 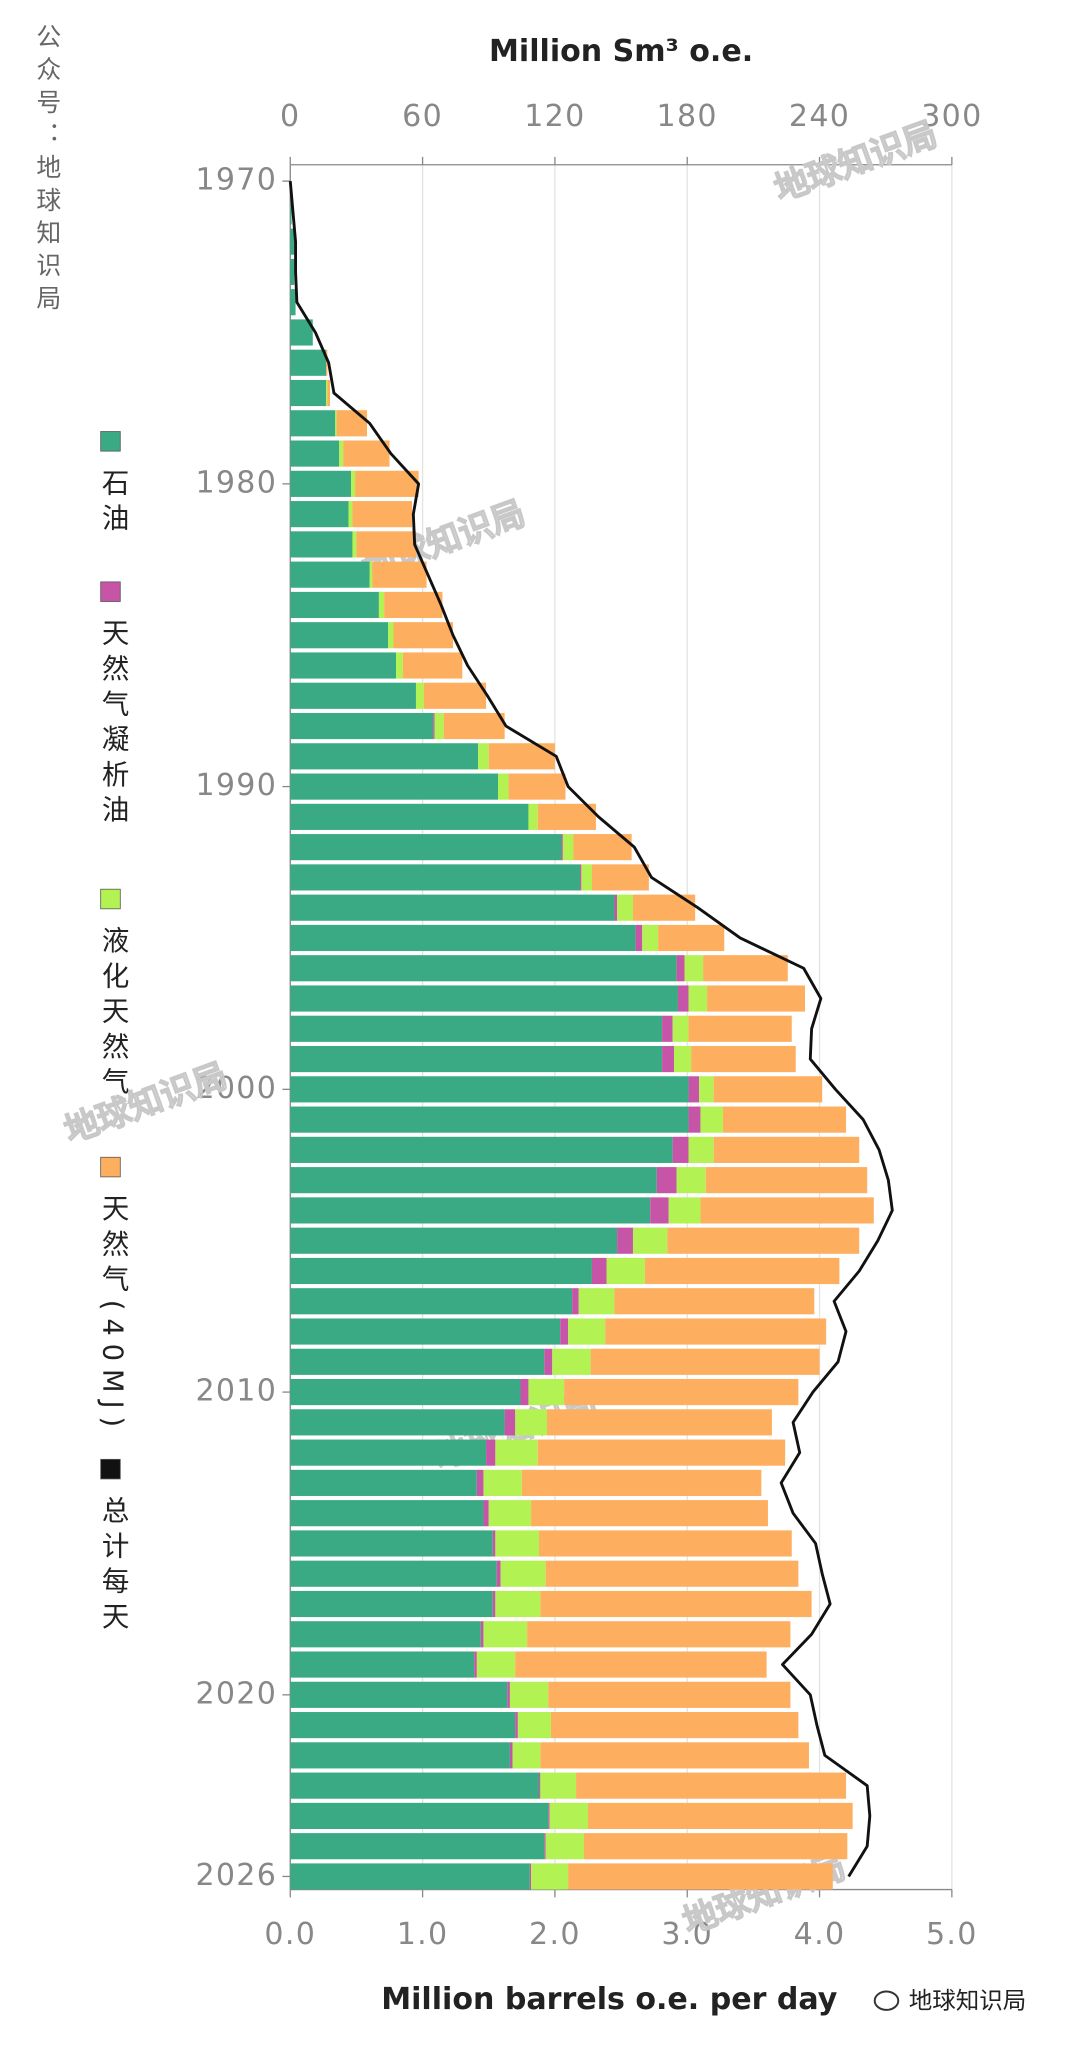 I want to click on y-tick-label: 1980, so click(x=236, y=482).